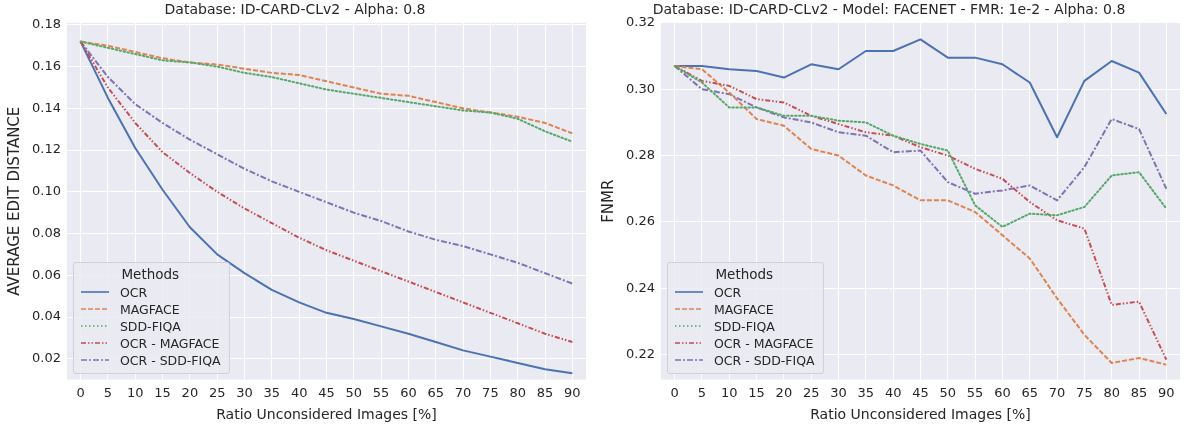 The image size is (1188, 428). What do you see at coordinates (607, 201) in the screenshot?
I see `y-axis-title: FNMR` at bounding box center [607, 201].